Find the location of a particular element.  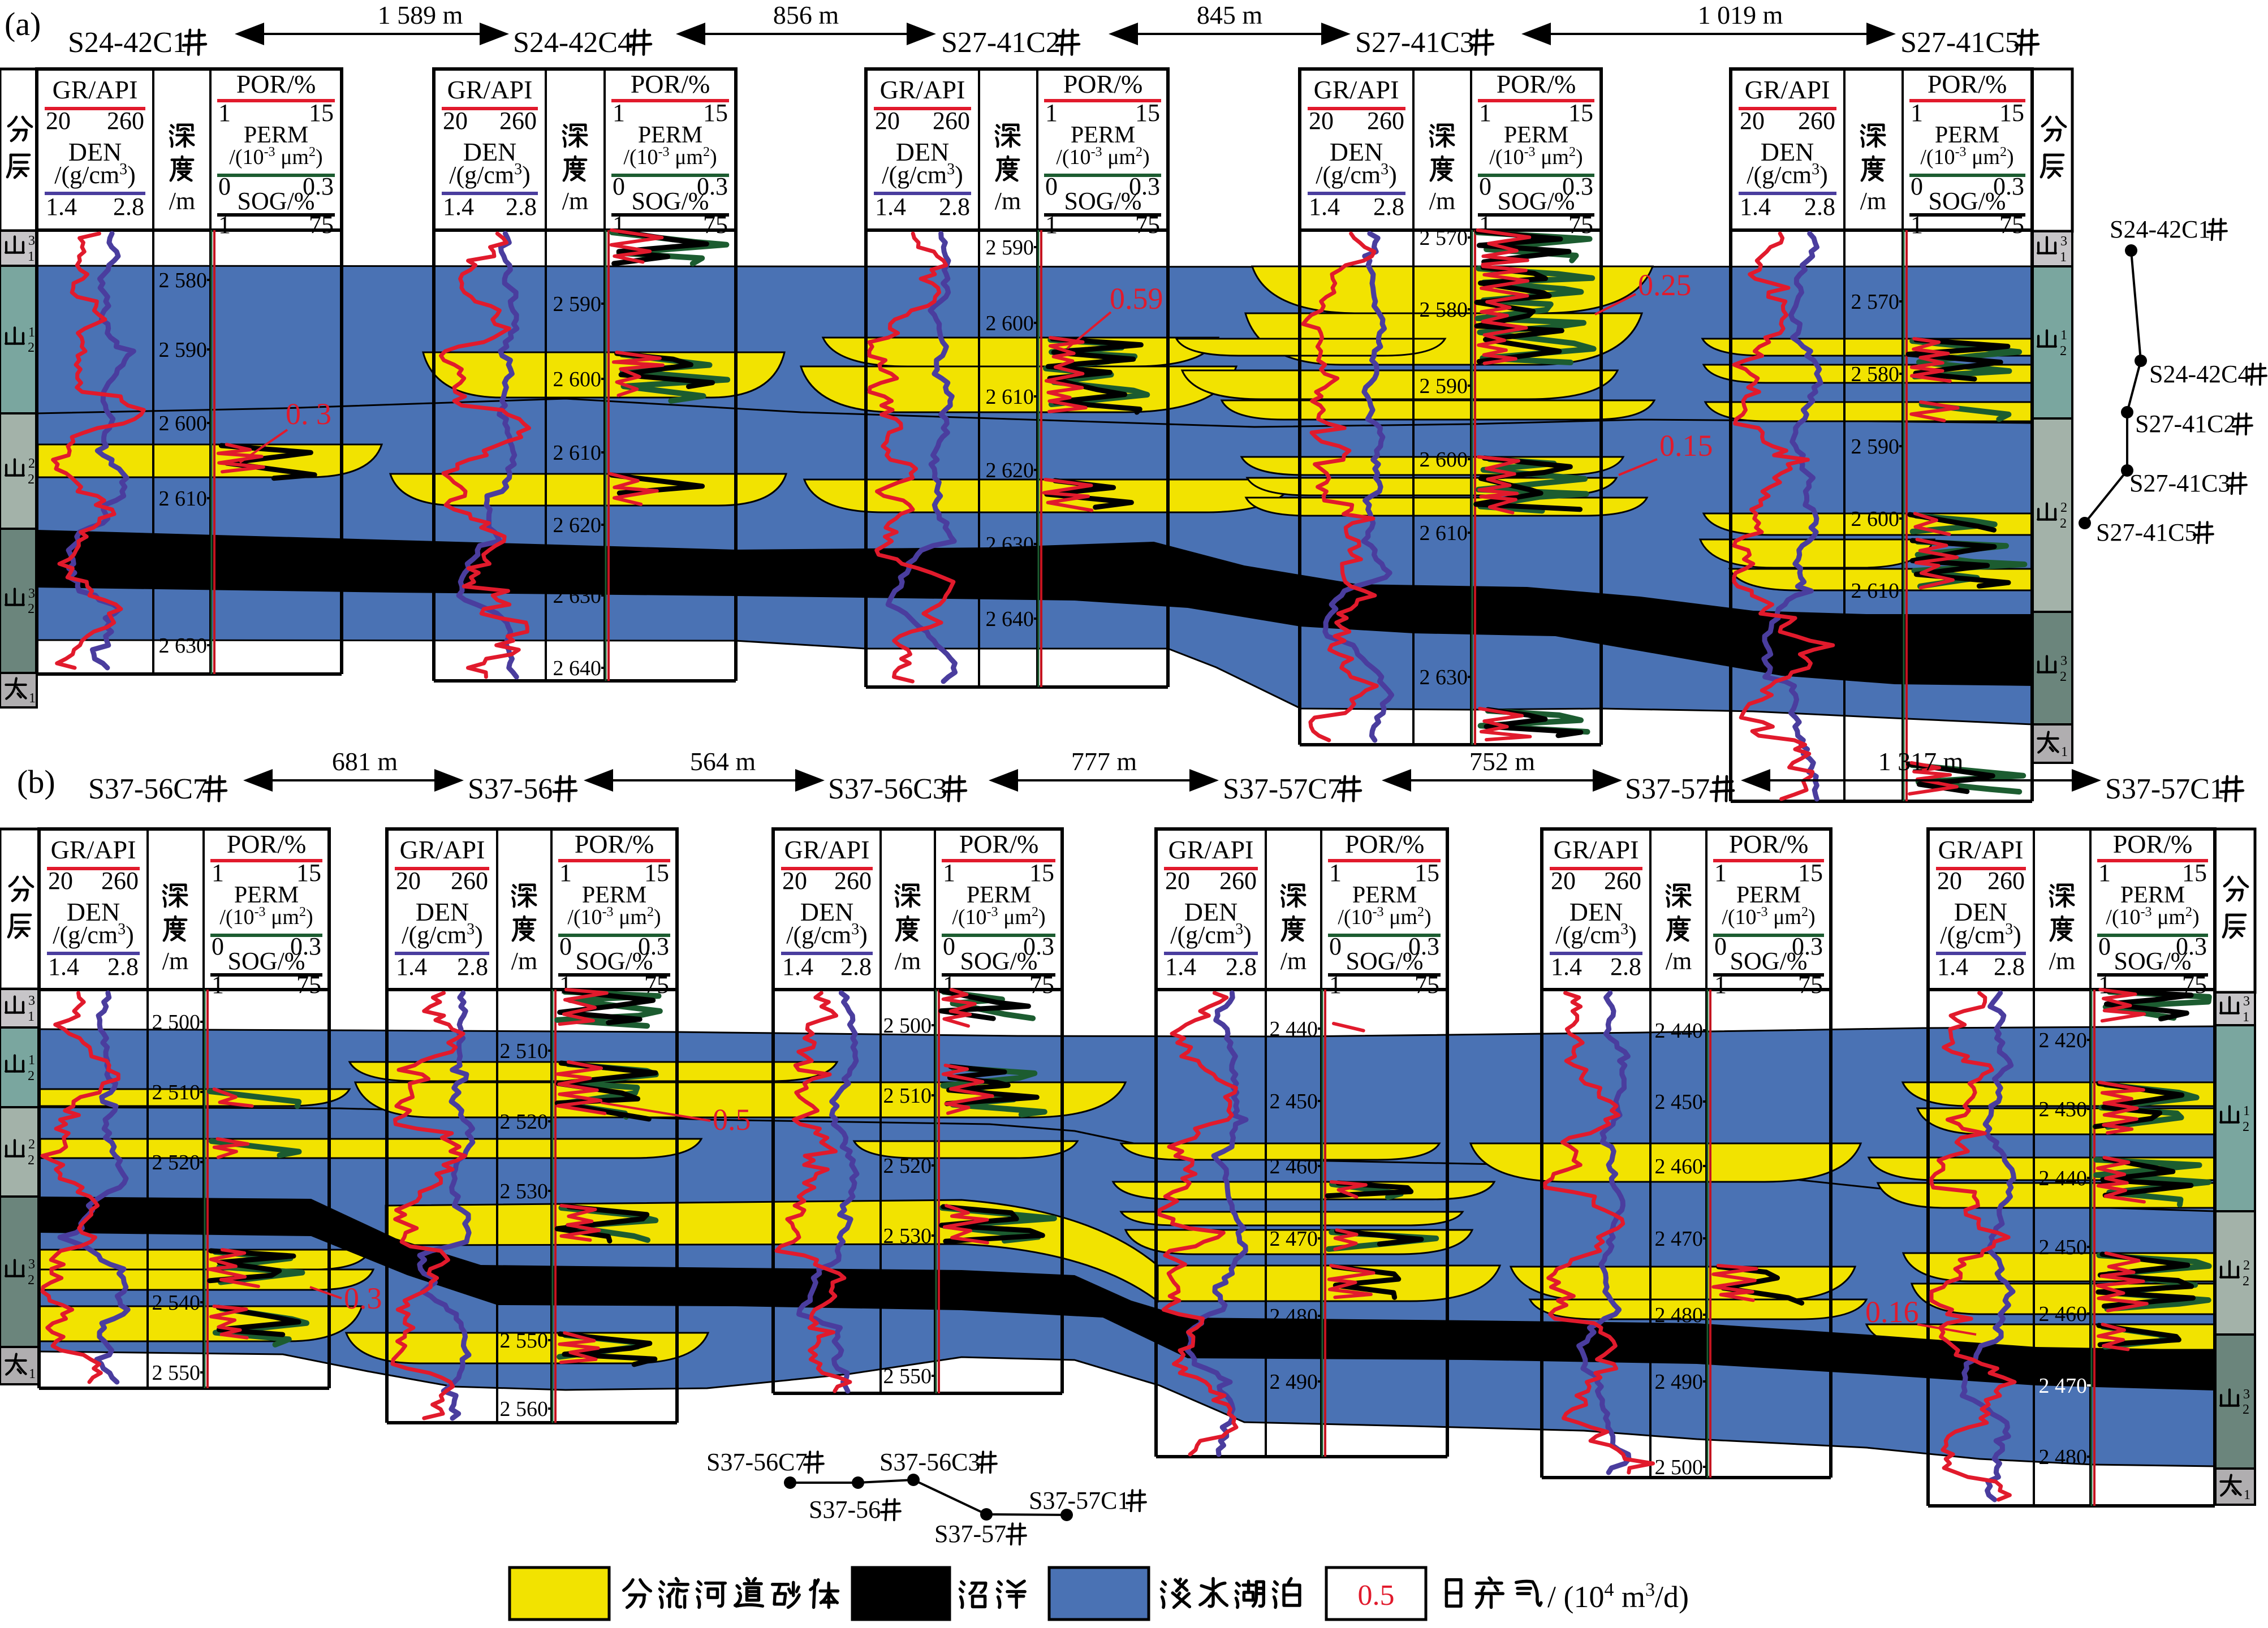

svg-text: 2 530 is located at coordinates (907, 1236).